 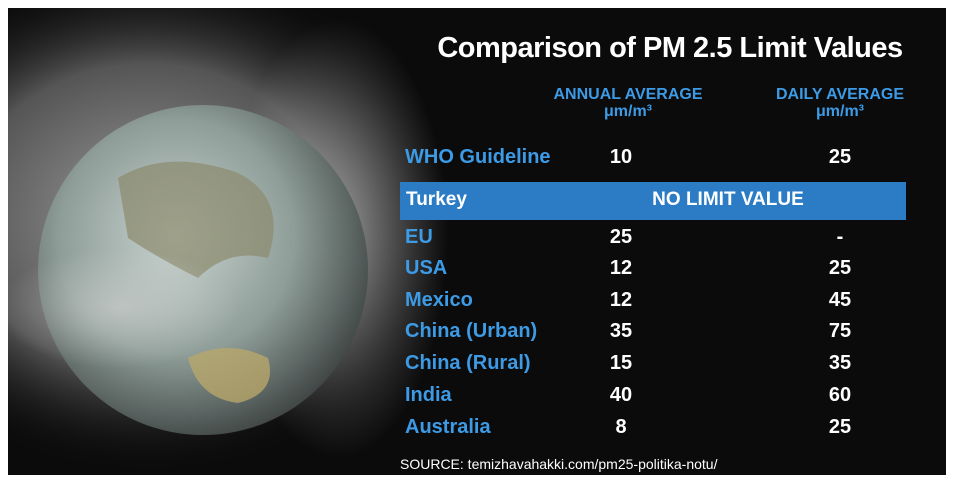 What do you see at coordinates (840, 300) in the screenshot?
I see `daily-value: 45` at bounding box center [840, 300].